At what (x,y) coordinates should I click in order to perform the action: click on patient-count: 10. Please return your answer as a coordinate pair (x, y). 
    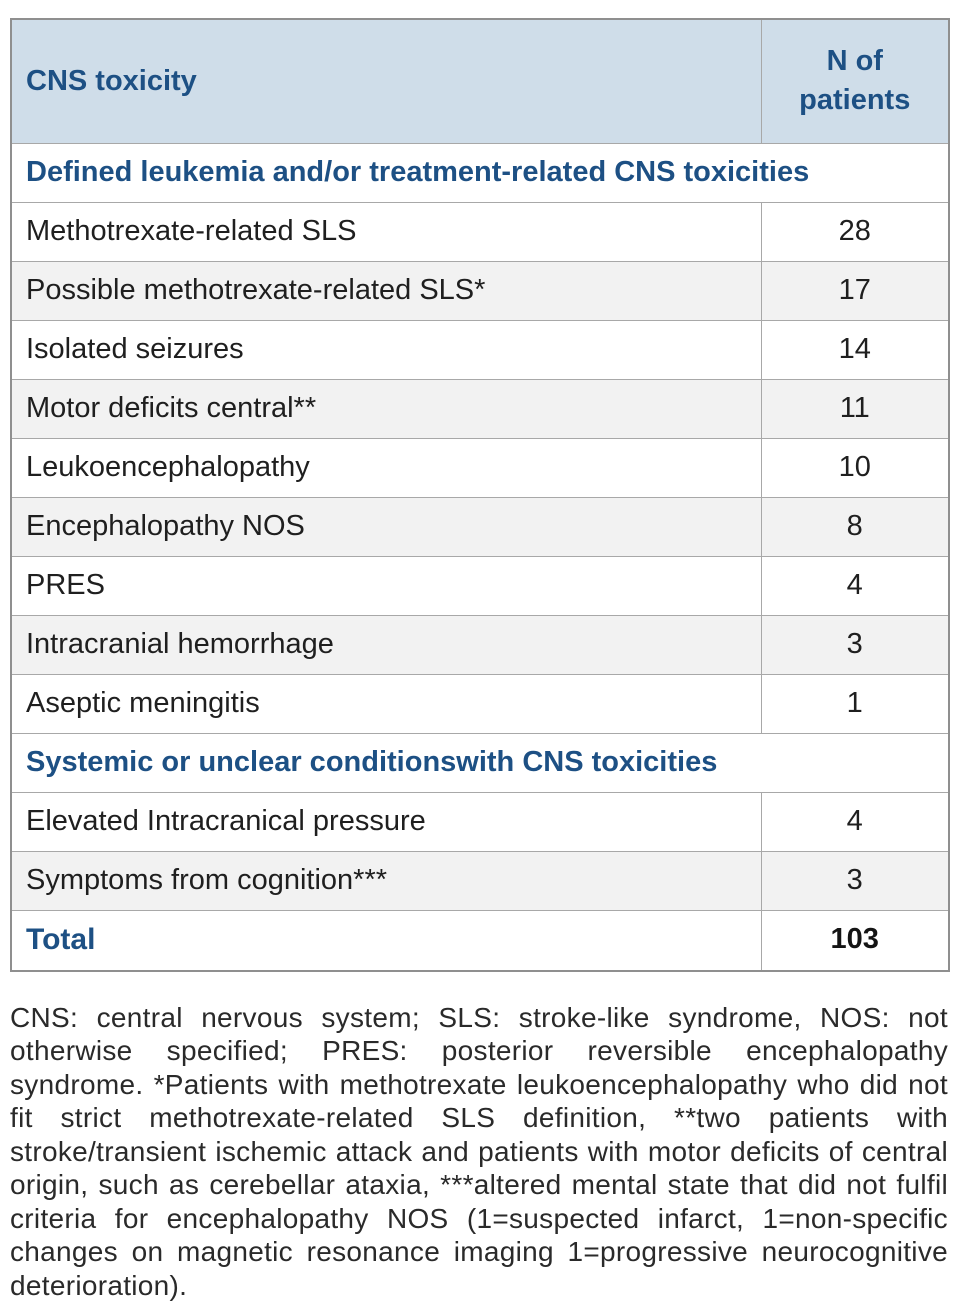
    Looking at the image, I should click on (855, 467).